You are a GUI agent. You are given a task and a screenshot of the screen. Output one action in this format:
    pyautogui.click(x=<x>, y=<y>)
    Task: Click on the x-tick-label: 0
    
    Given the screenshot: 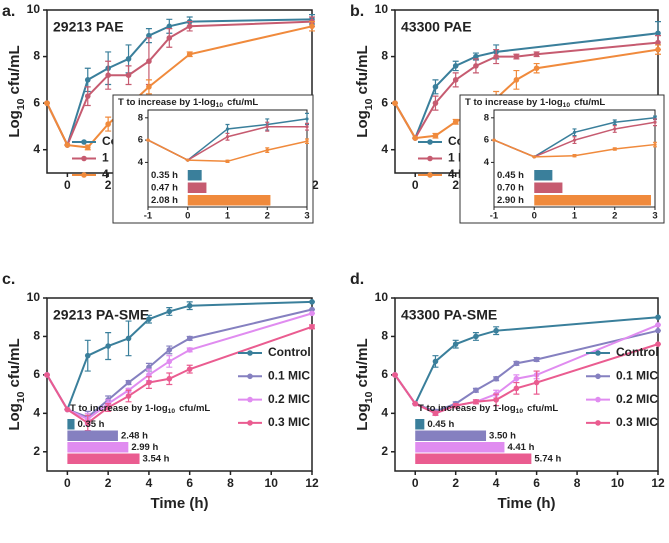 What is the action you would take?
    pyautogui.click(x=415, y=483)
    